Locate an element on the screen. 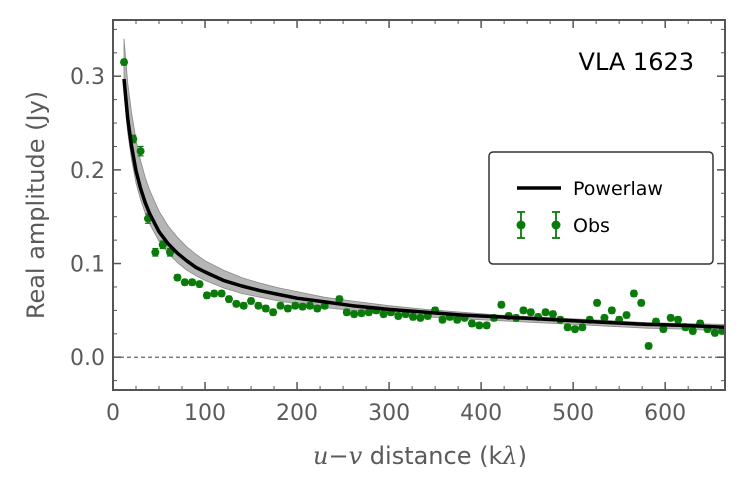 The image size is (748, 499). legend-label-obs: Obs is located at coordinates (591, 226).